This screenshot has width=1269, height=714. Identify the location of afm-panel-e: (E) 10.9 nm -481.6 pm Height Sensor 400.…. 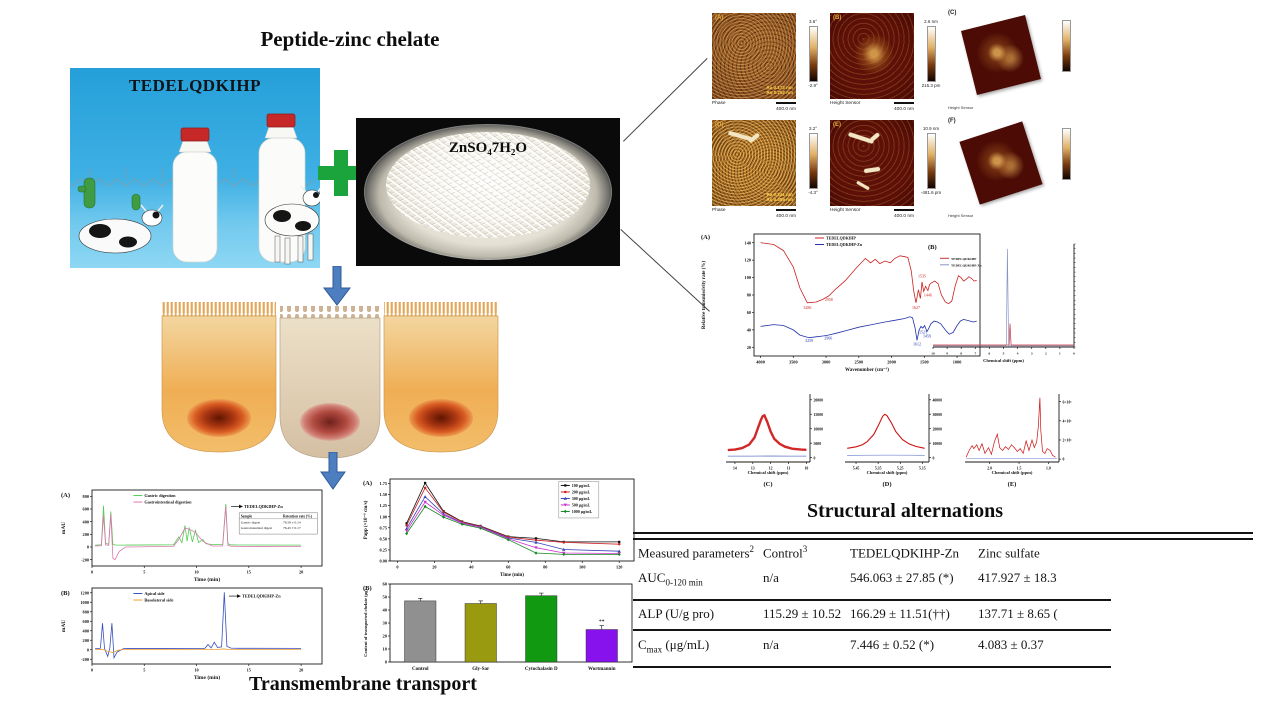
(888, 174).